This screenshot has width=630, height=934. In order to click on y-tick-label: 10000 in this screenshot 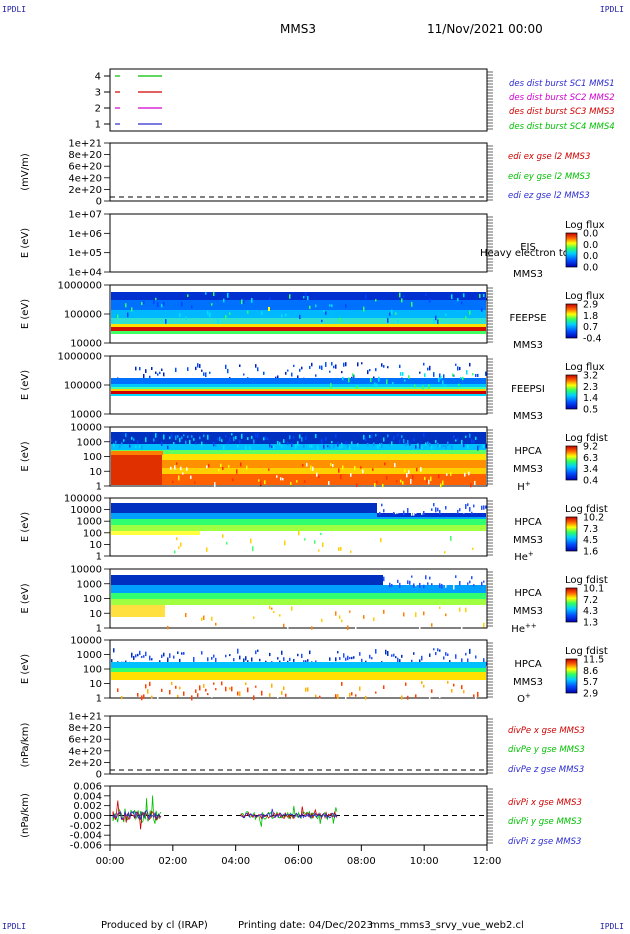, I will do `click(86, 641)`.